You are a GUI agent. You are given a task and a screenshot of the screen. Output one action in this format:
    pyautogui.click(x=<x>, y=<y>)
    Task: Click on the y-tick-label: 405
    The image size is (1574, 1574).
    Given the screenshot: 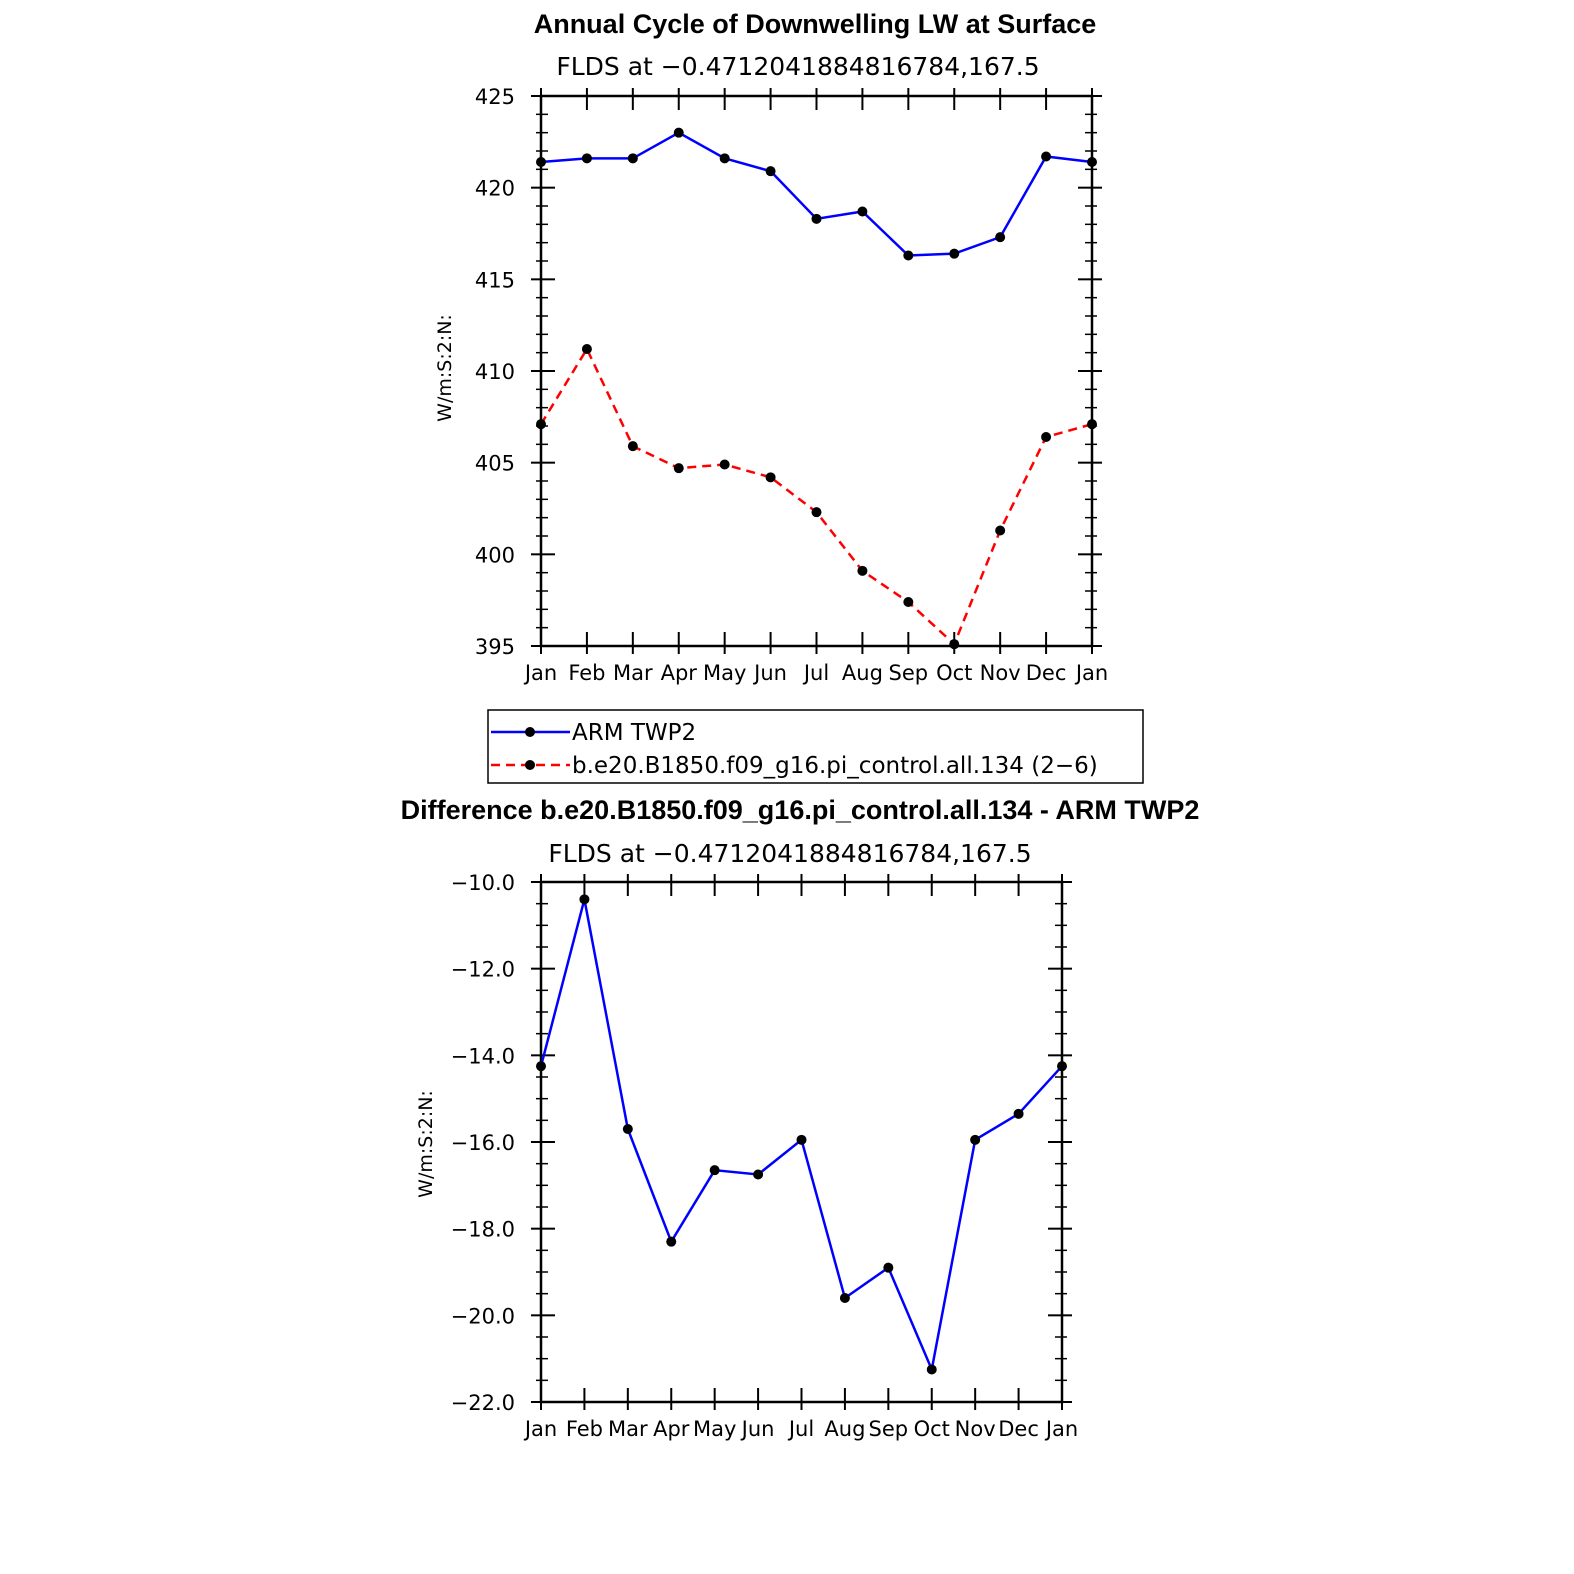 What is the action you would take?
    pyautogui.click(x=495, y=464)
    